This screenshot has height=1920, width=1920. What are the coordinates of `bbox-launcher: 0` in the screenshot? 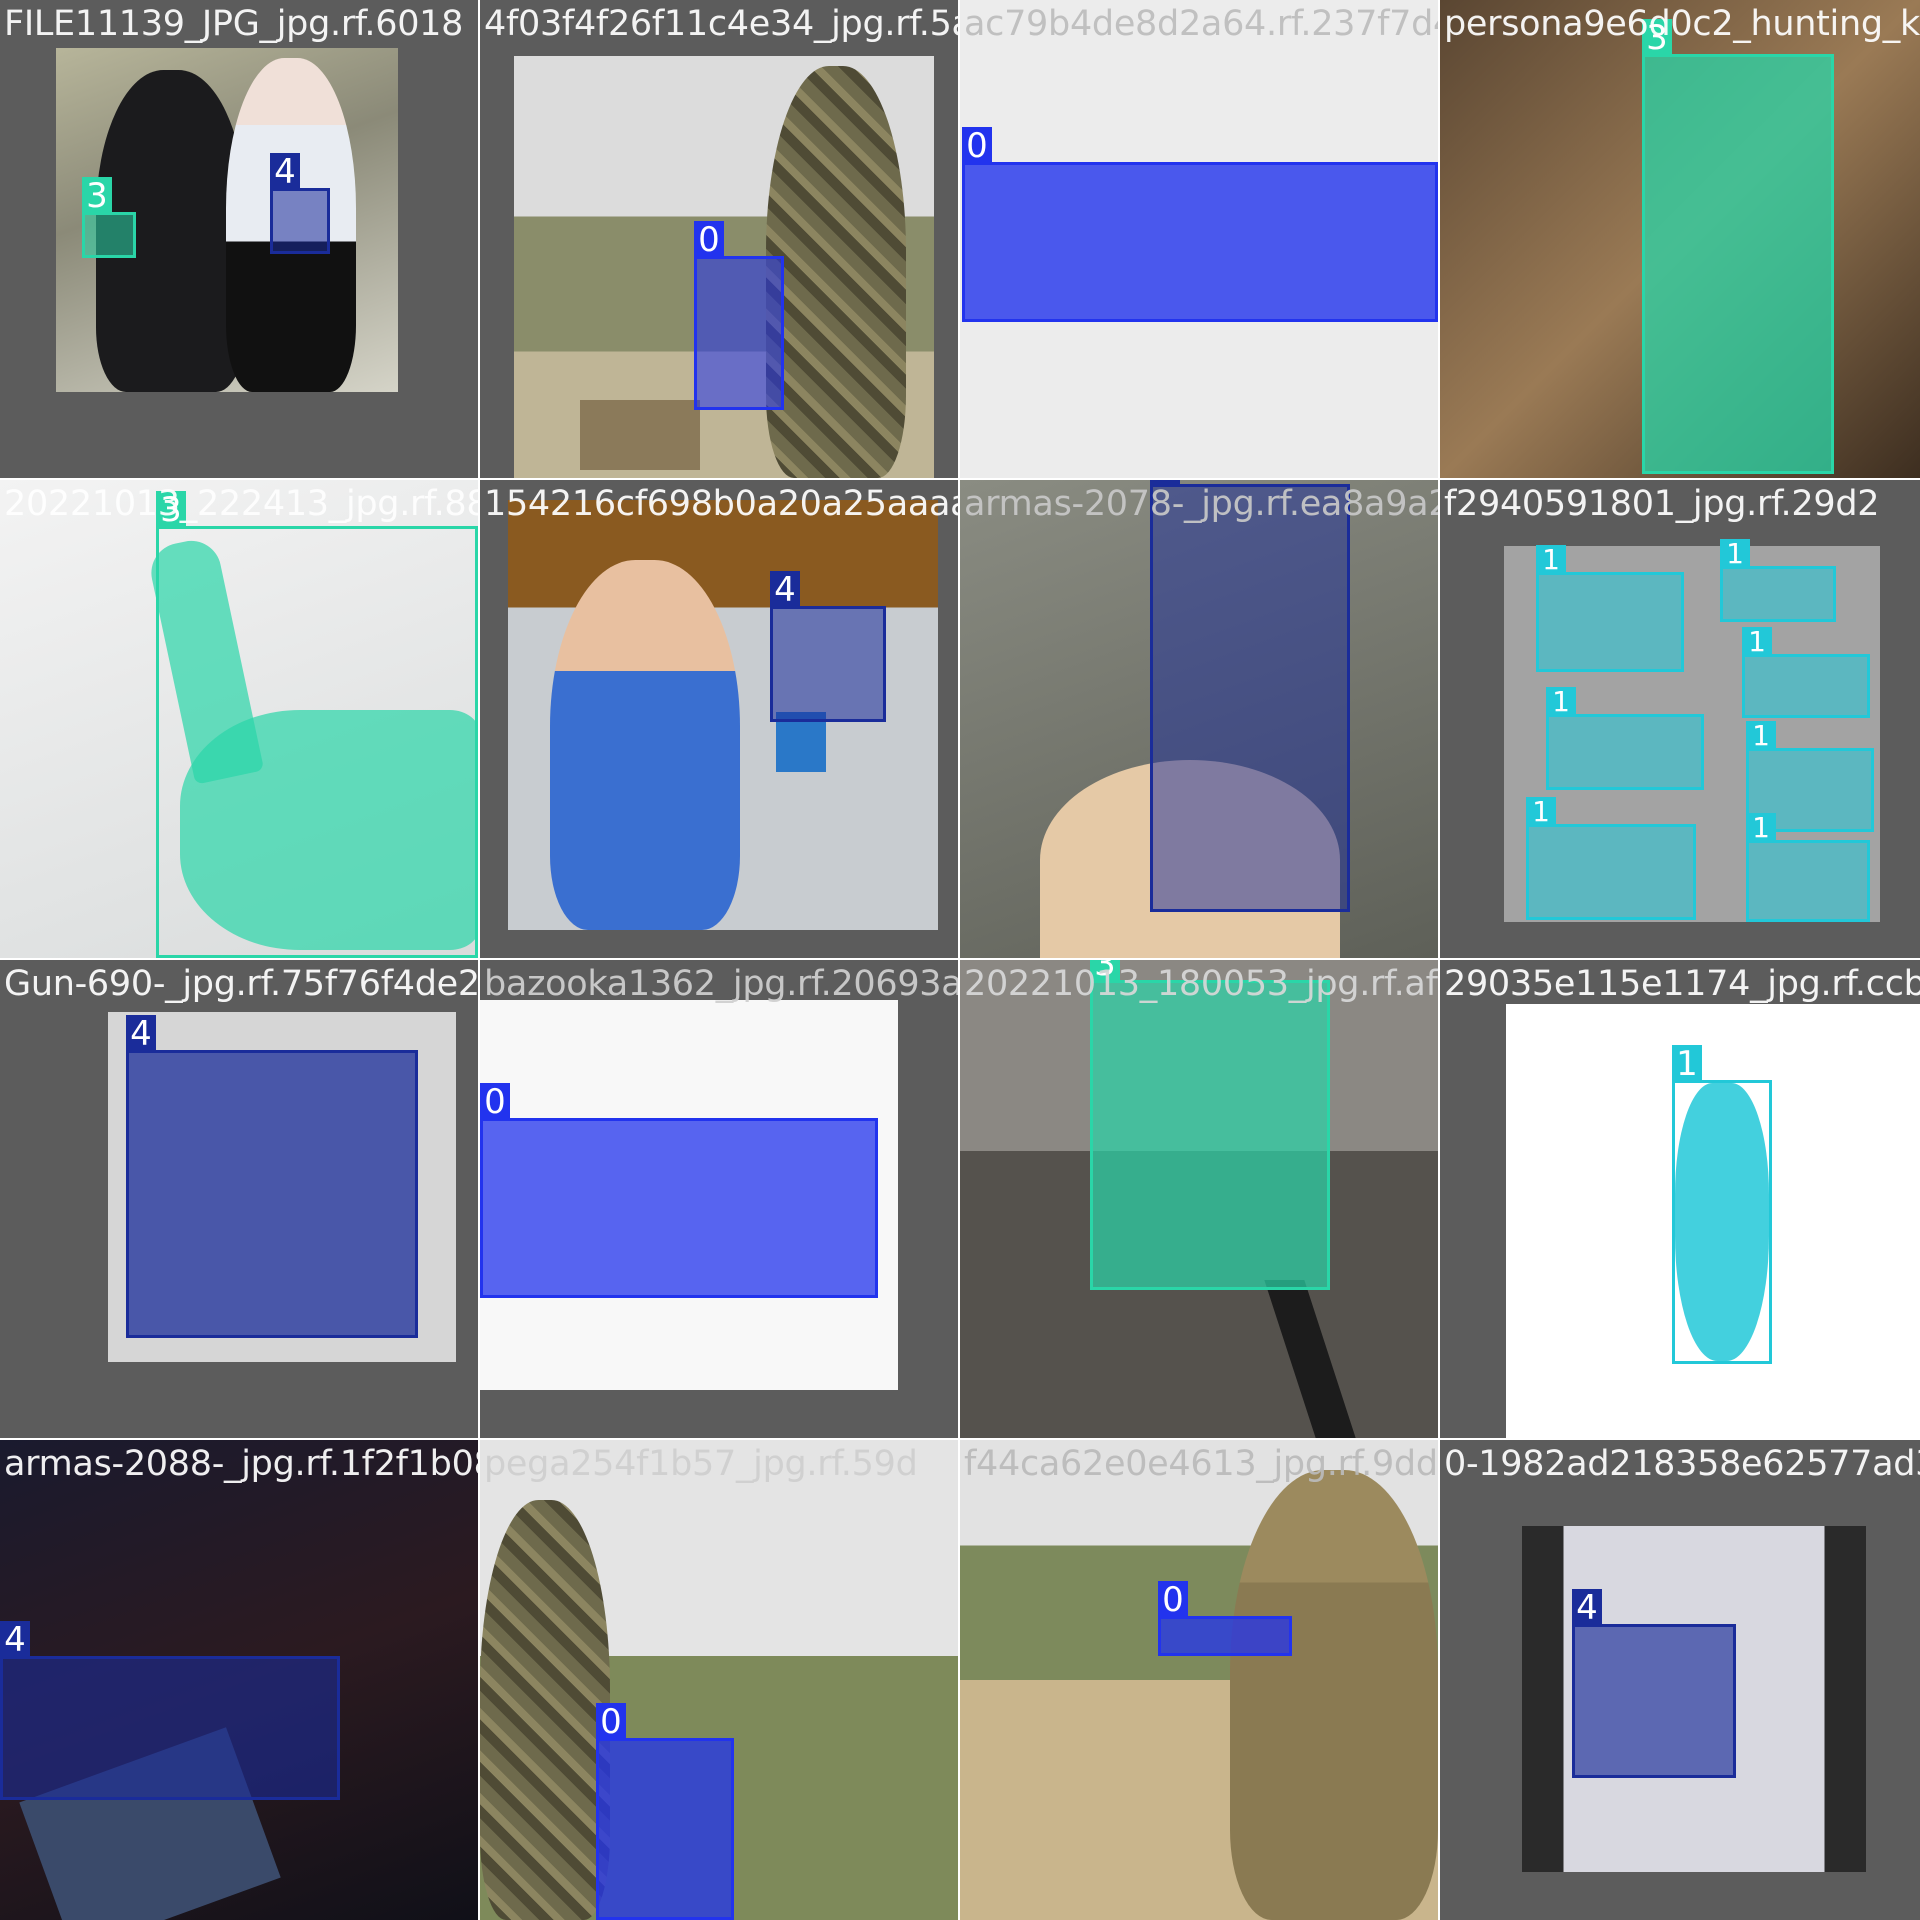 It's located at (739, 315).